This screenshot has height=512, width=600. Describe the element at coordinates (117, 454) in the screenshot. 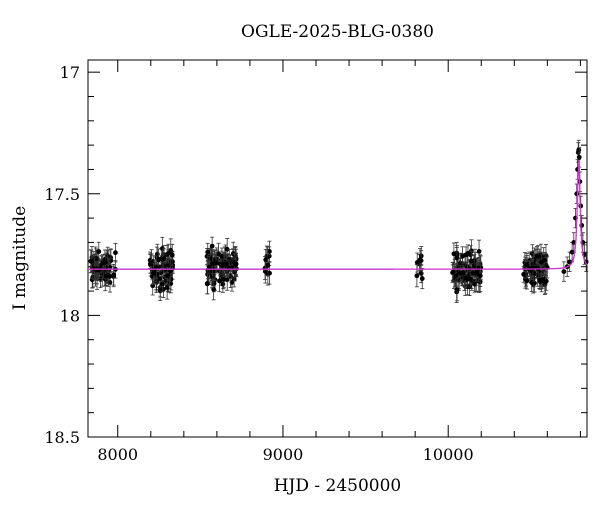

I see `x-tick-label: 8000` at that location.